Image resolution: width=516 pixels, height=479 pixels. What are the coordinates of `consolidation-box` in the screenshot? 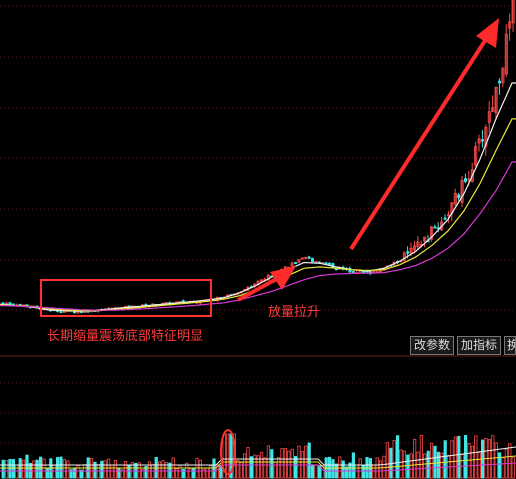 It's located at (126, 298).